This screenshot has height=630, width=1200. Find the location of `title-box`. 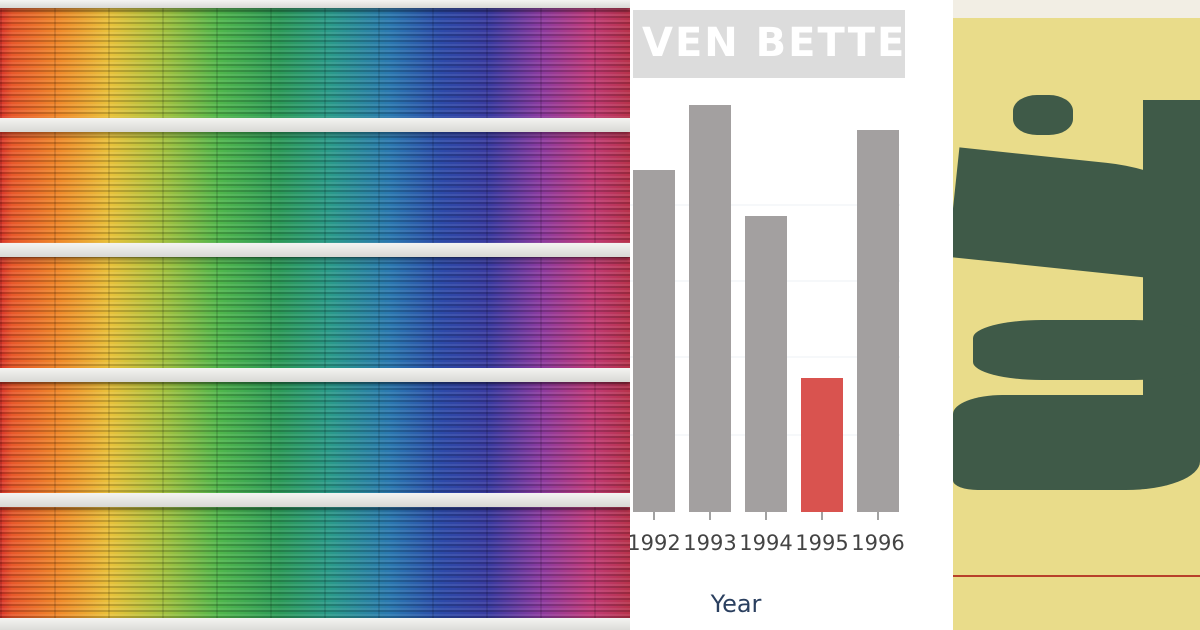

title-box is located at coordinates (769, 44).